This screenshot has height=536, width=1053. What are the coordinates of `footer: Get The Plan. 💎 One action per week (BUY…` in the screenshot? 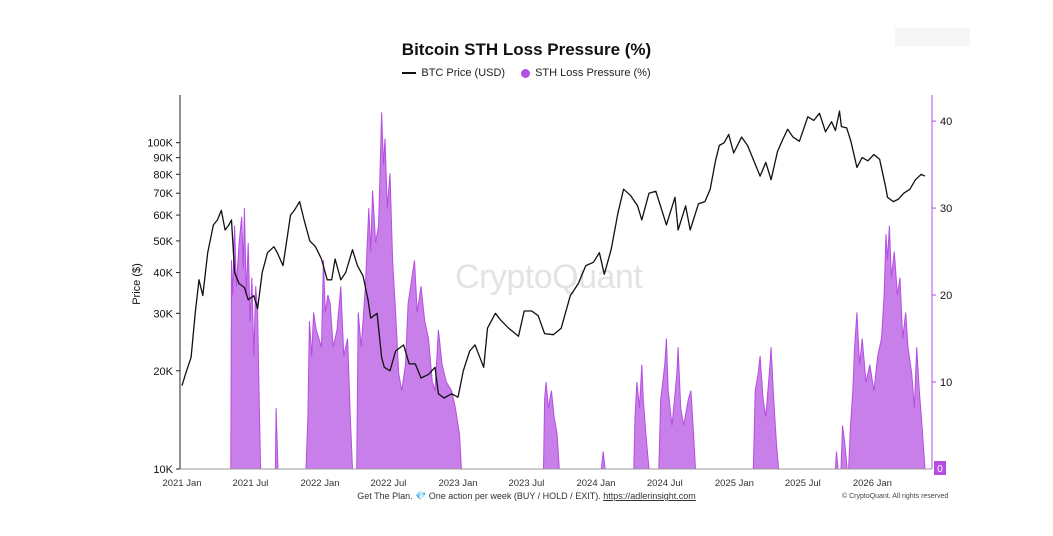 It's located at (526, 496).